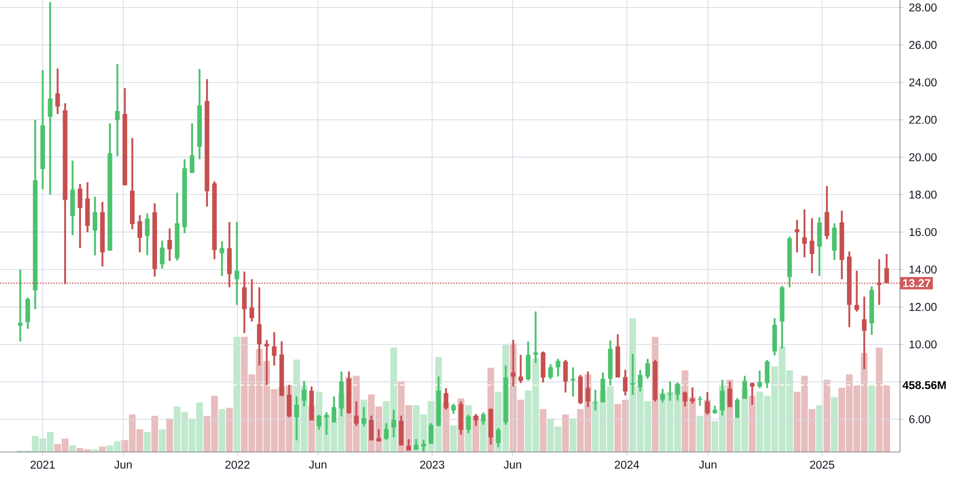  What do you see at coordinates (923, 120) in the screenshot?
I see `y-tick-label: 22.00` at bounding box center [923, 120].